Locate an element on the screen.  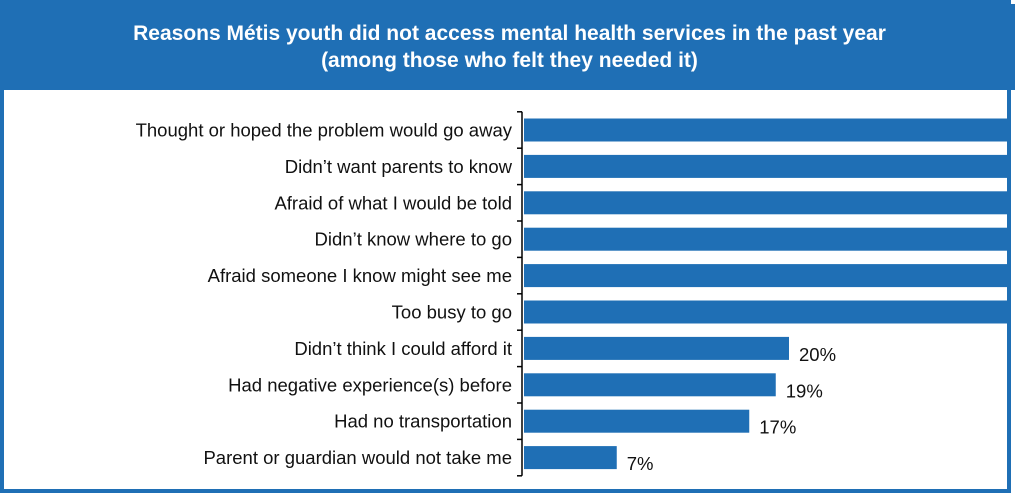
category-label: Didn’t want parents to know is located at coordinates (399, 166).